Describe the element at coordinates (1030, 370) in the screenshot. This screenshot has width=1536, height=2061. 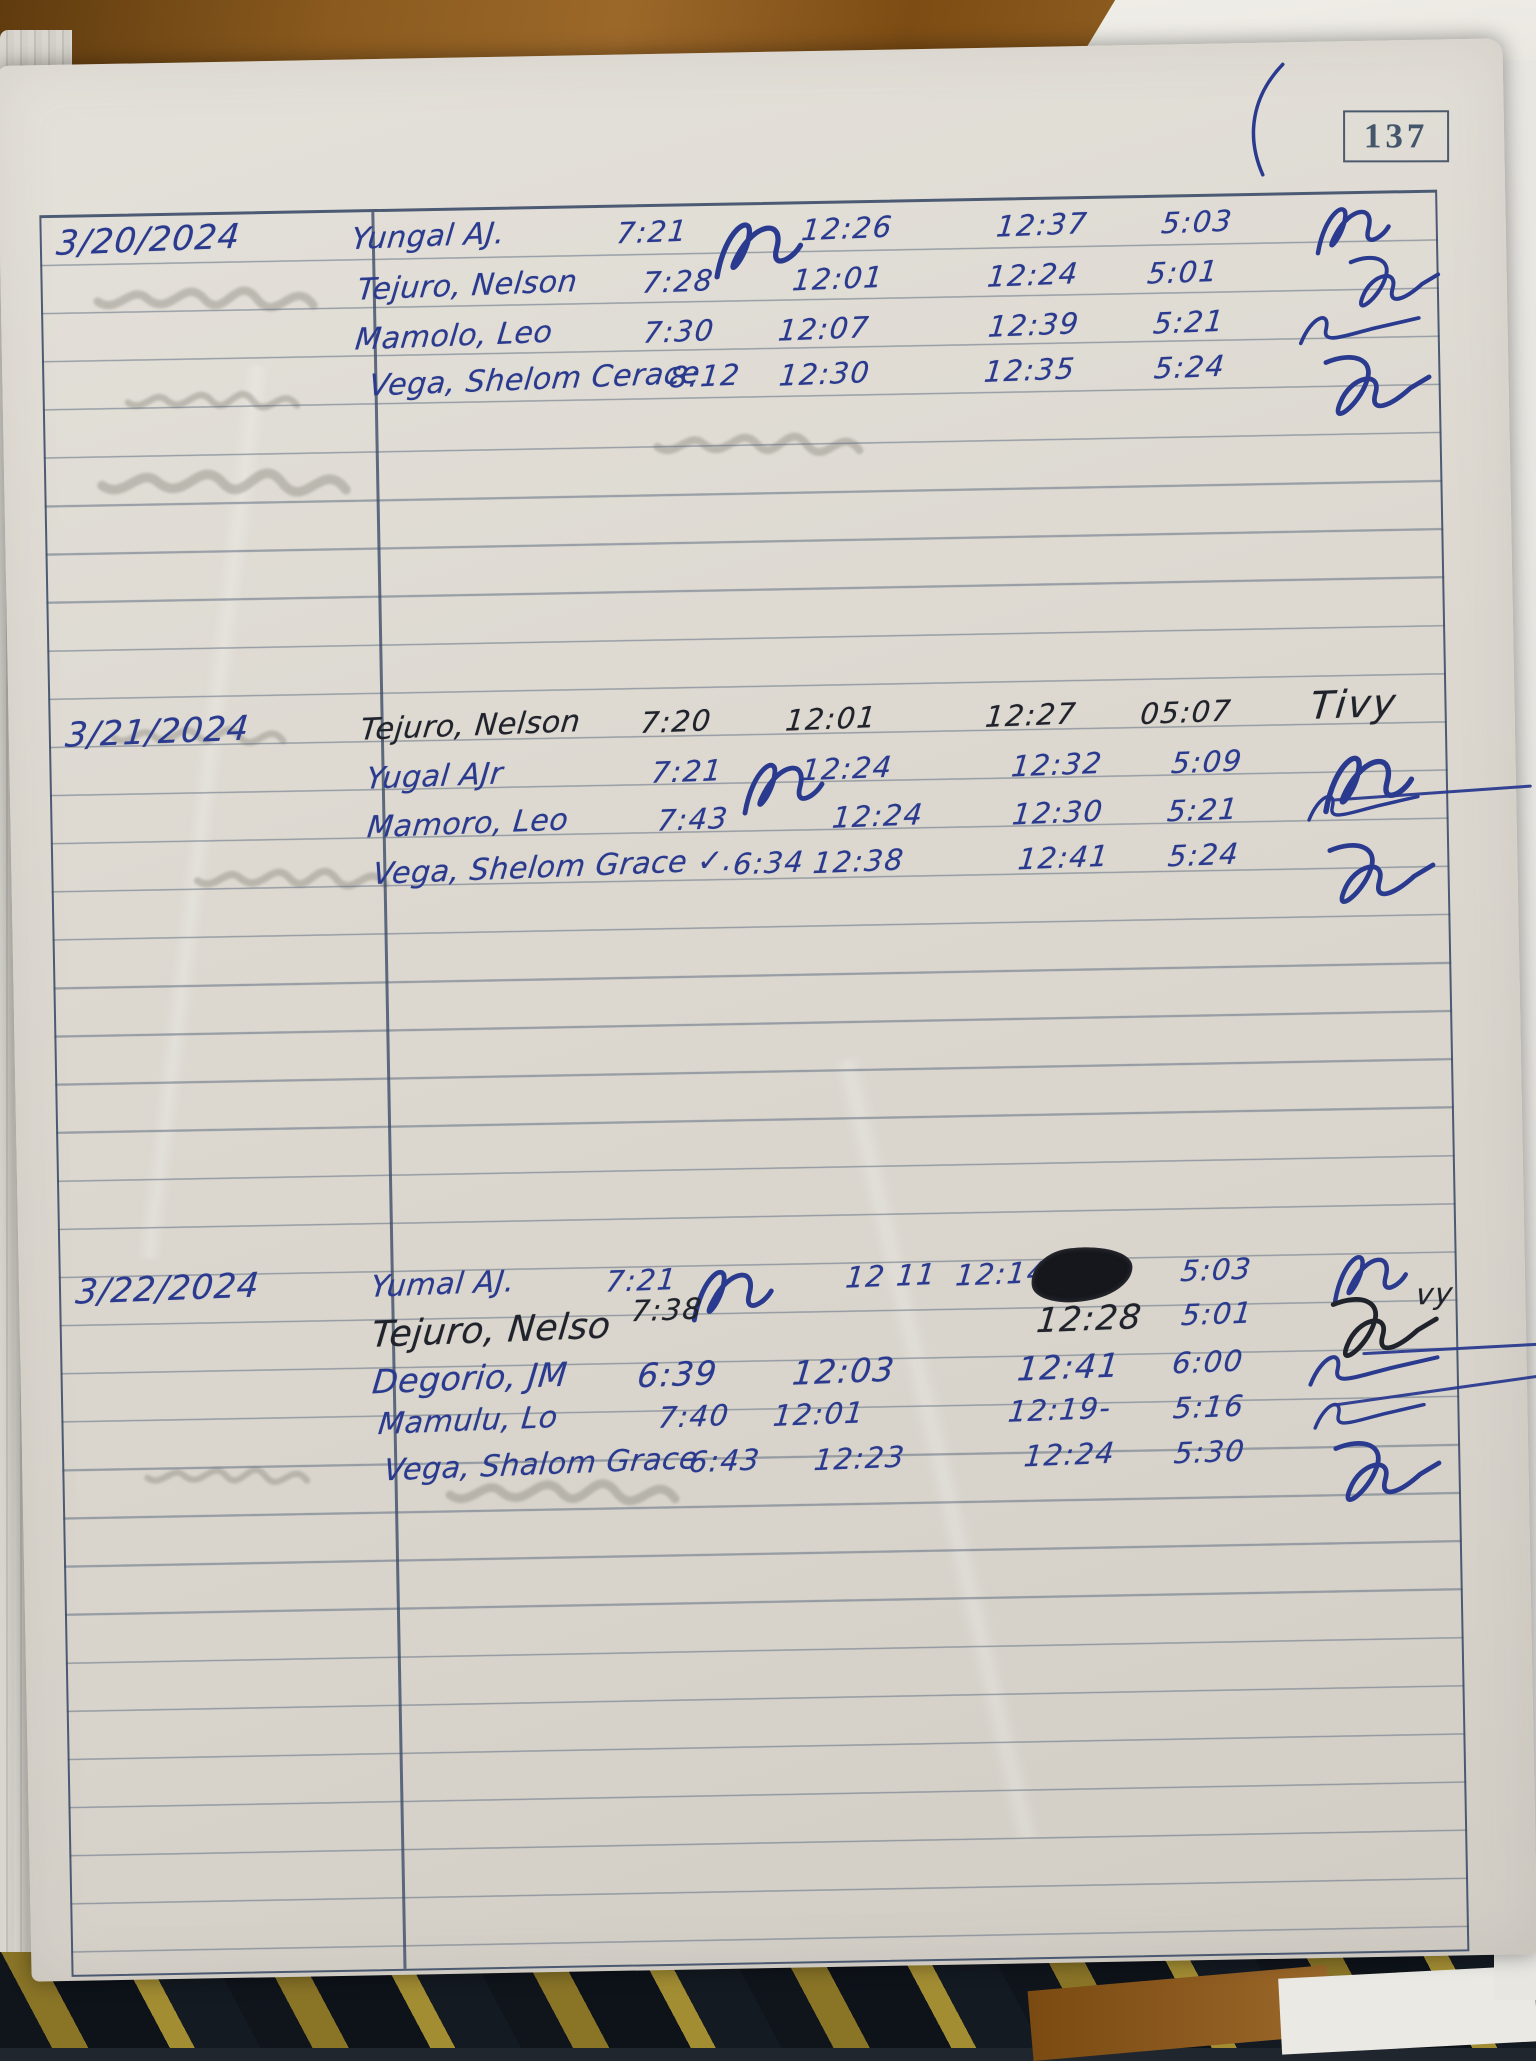
I see `break-in-time: 12:35` at that location.